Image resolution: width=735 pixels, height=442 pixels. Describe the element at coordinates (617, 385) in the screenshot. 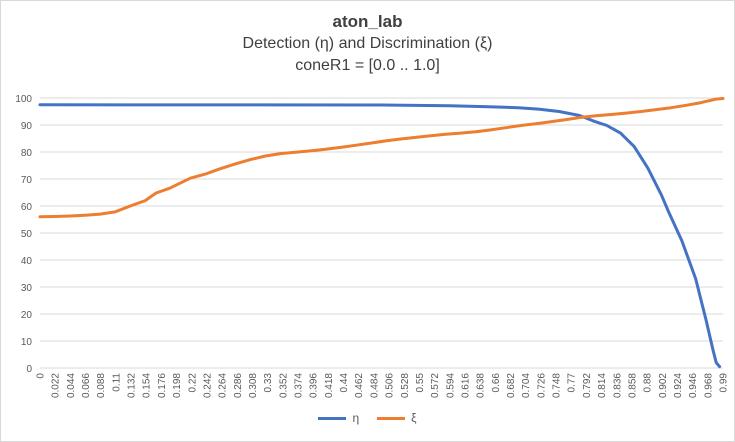

I see `x-tick-label: 0.836` at that location.